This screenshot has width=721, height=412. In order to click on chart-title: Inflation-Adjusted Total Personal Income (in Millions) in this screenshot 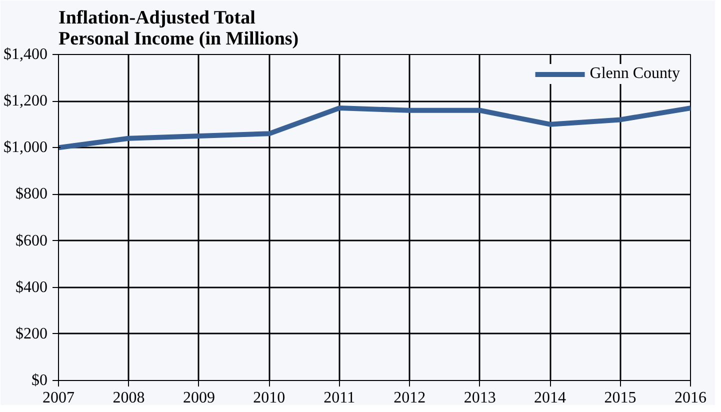, I will do `click(178, 29)`.